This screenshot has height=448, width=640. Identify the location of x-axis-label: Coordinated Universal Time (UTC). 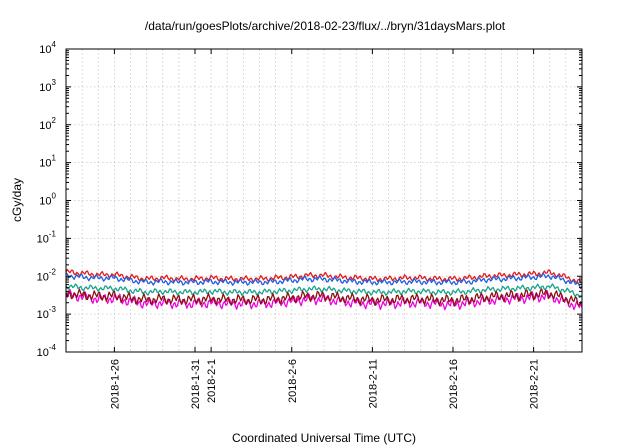
(324, 438).